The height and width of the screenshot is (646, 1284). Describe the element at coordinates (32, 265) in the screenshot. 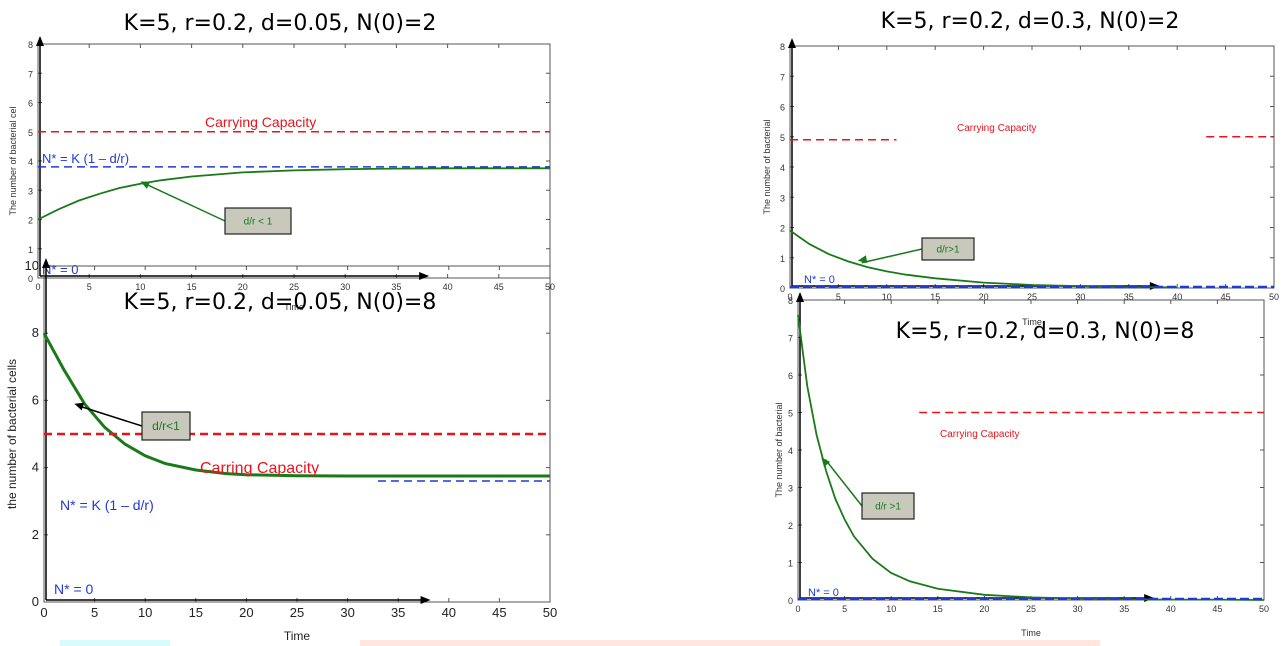

I see `y-tick-label: 10` at that location.